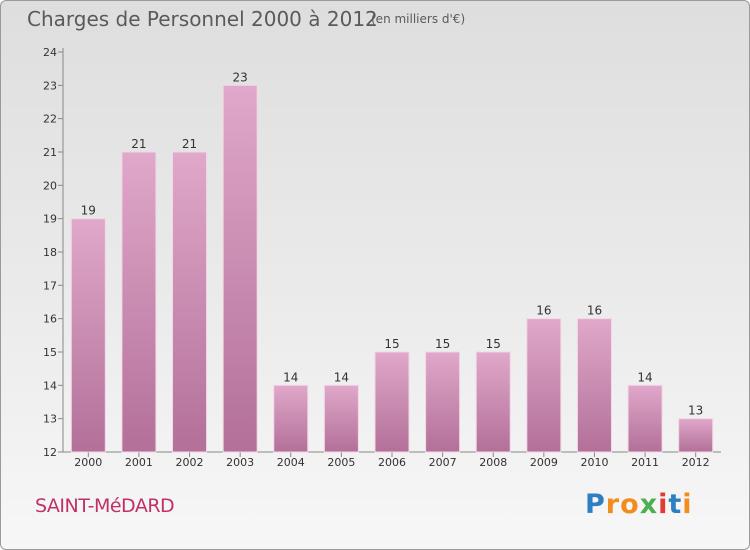  What do you see at coordinates (594, 462) in the screenshot?
I see `x-tick-label: 2010` at bounding box center [594, 462].